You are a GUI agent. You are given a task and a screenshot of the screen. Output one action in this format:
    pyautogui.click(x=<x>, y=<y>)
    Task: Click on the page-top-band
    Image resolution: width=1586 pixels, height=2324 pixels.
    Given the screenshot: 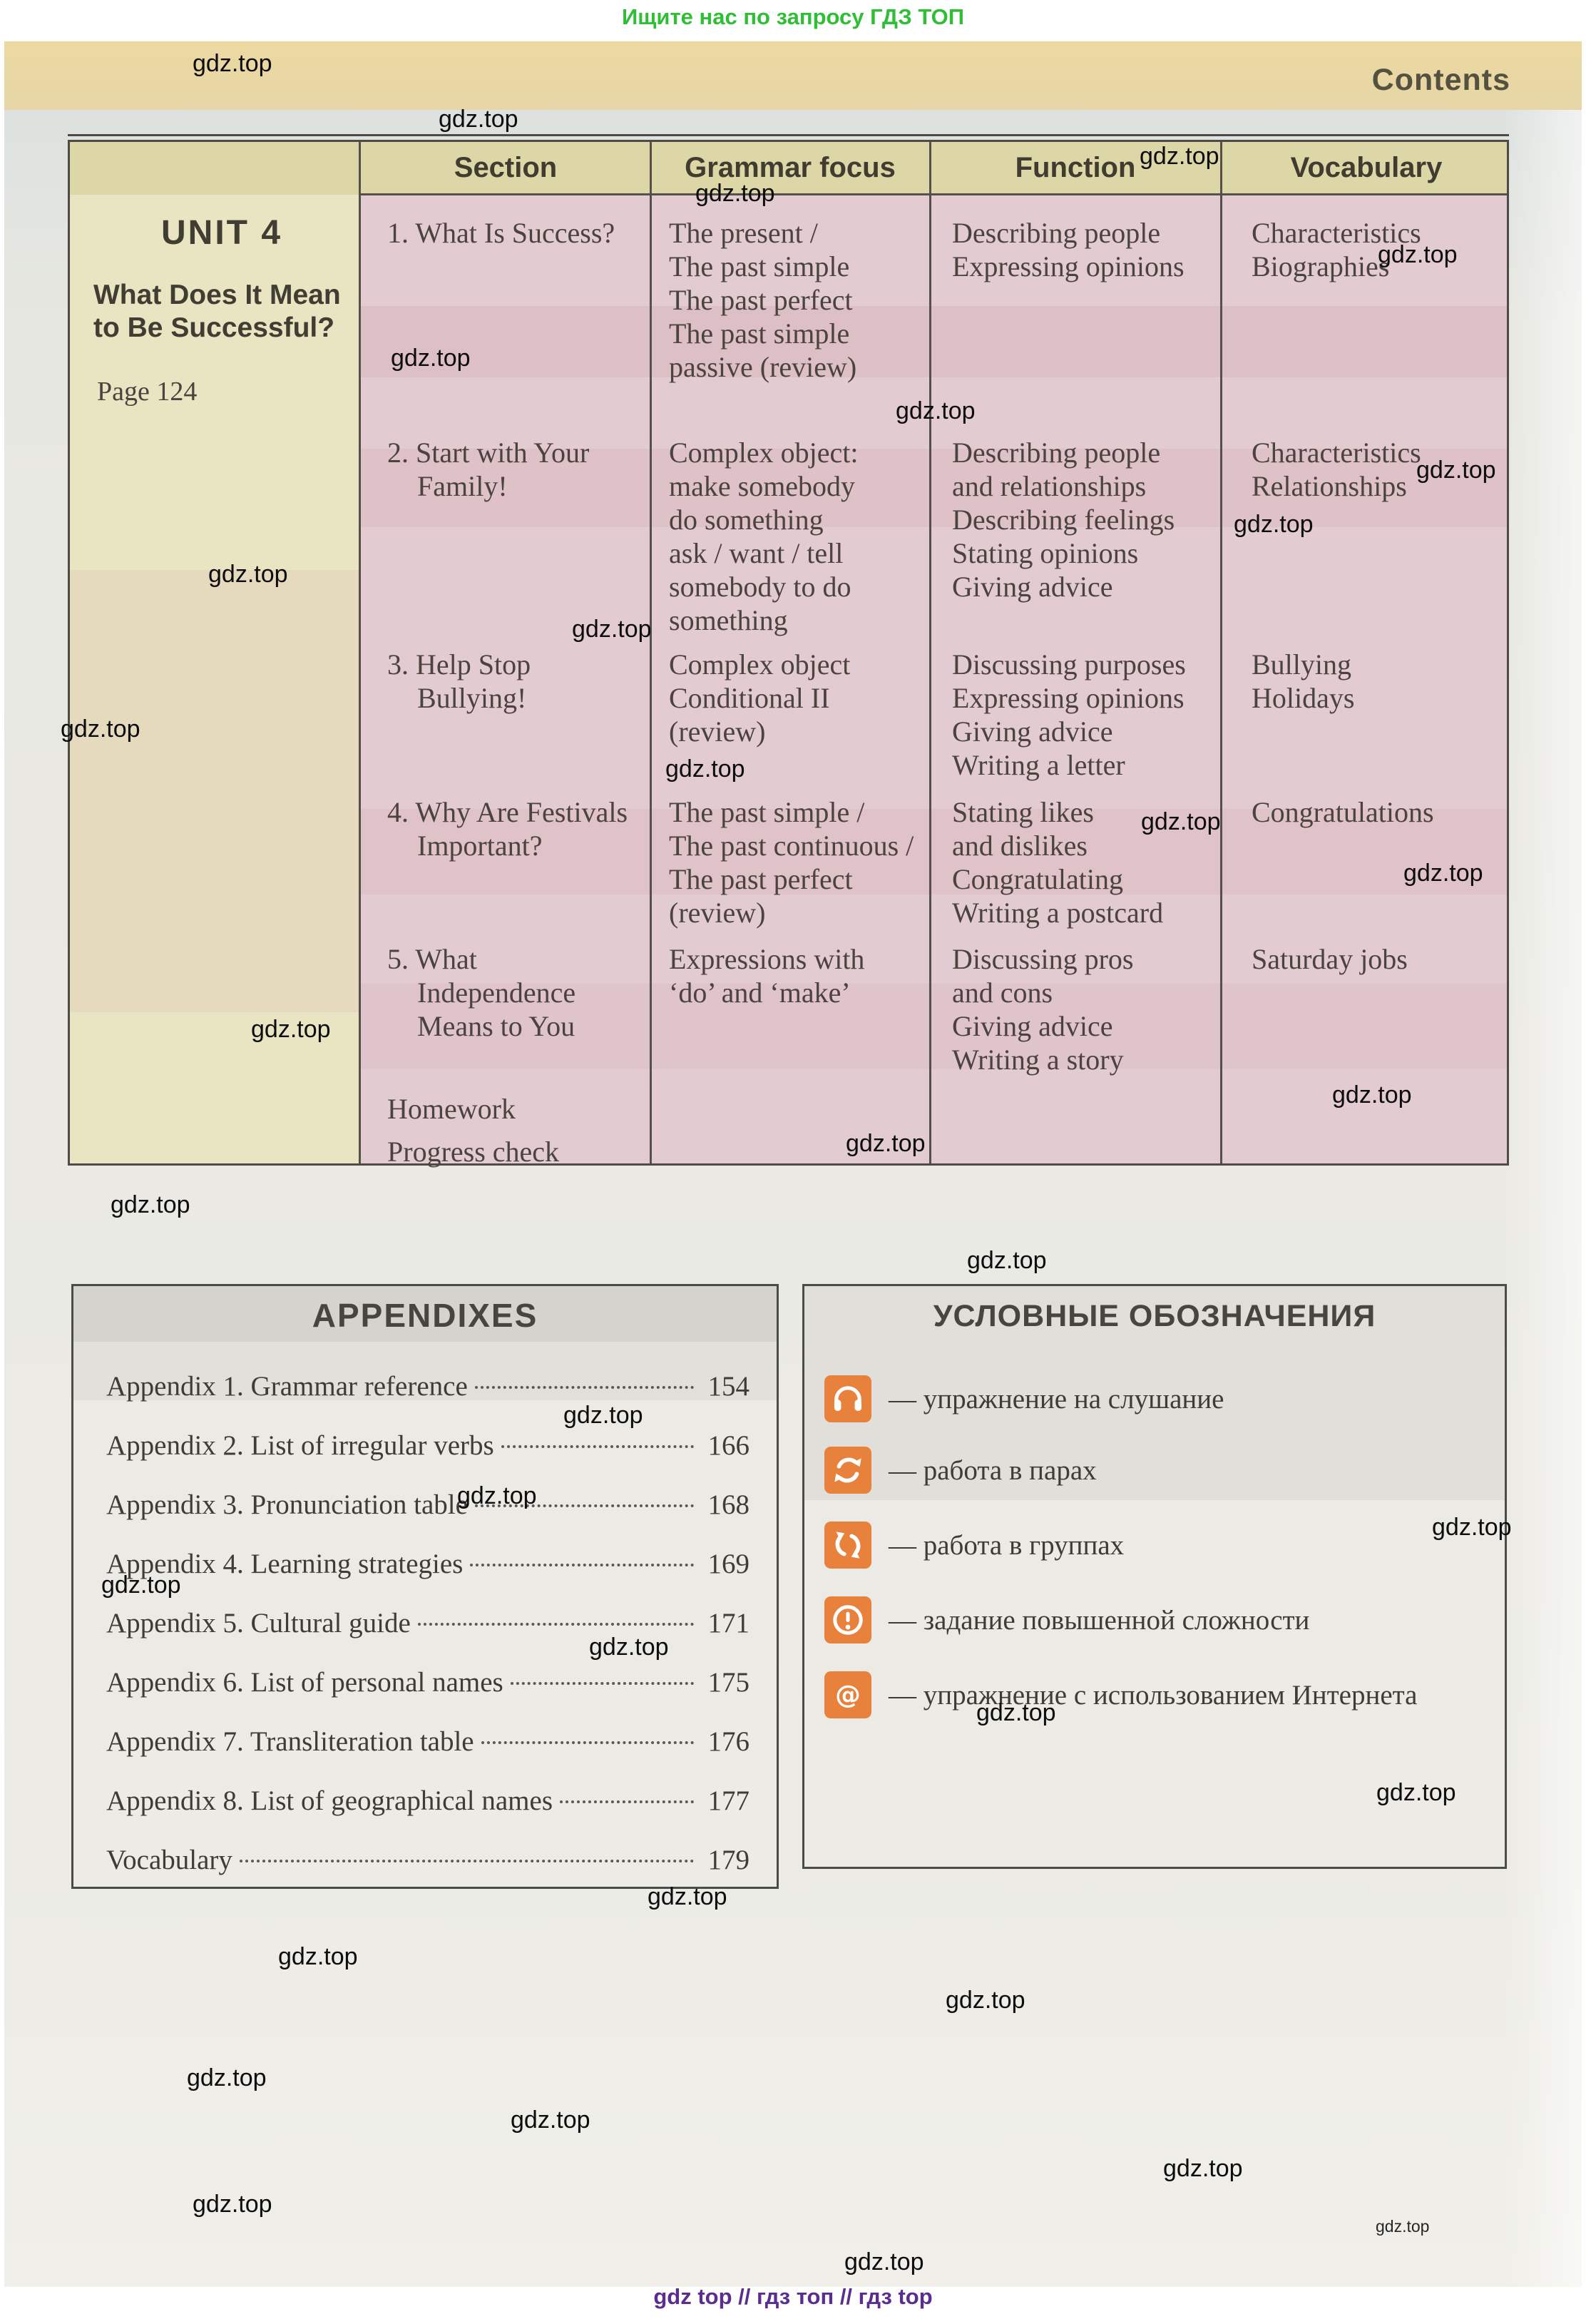 What is the action you would take?
    pyautogui.click(x=793, y=75)
    